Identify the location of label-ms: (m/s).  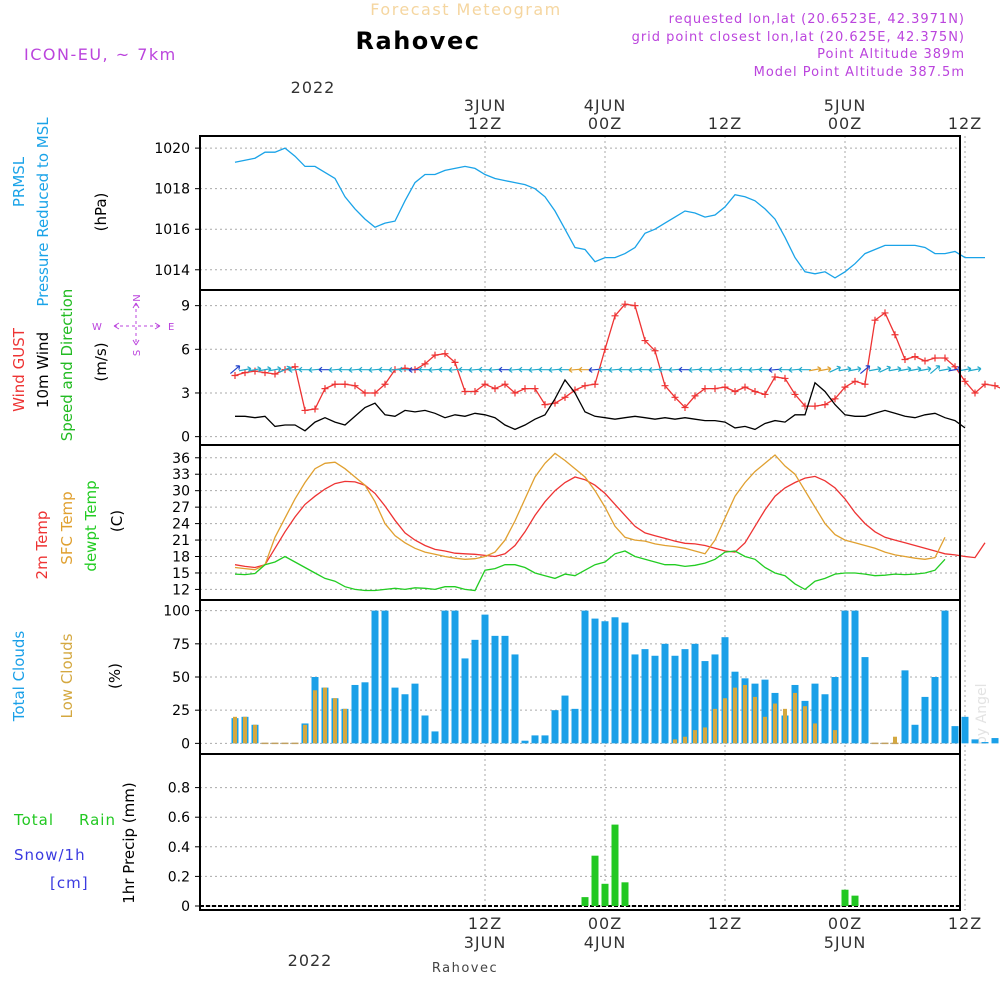
(101, 361).